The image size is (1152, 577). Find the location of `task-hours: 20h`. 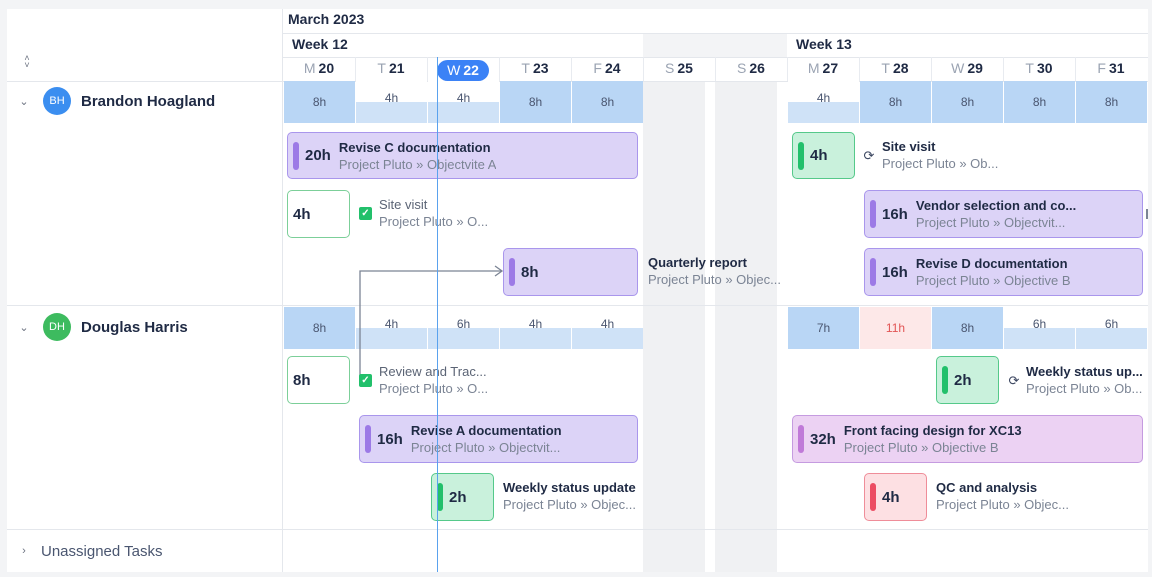

task-hours: 20h is located at coordinates (318, 155).